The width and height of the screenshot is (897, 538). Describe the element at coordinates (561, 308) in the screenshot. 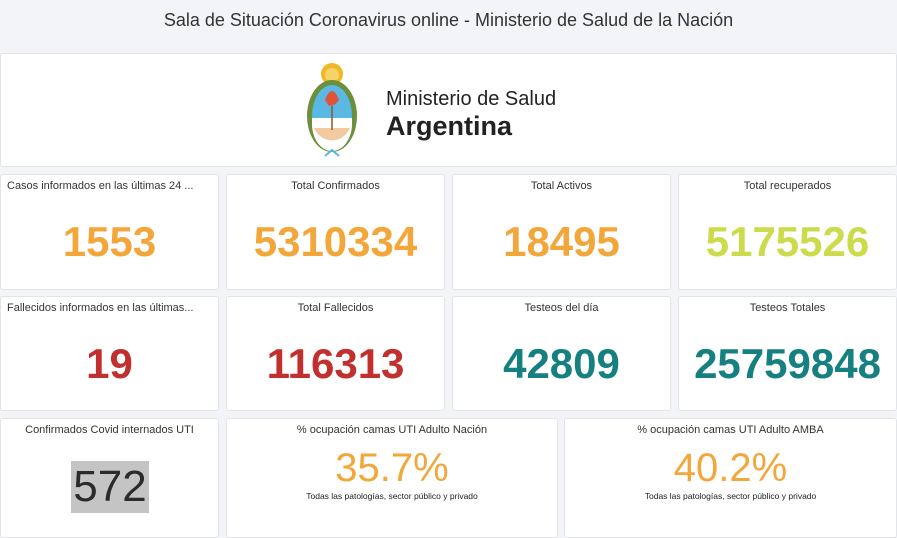

I see `card-label: Testeos del día` at that location.